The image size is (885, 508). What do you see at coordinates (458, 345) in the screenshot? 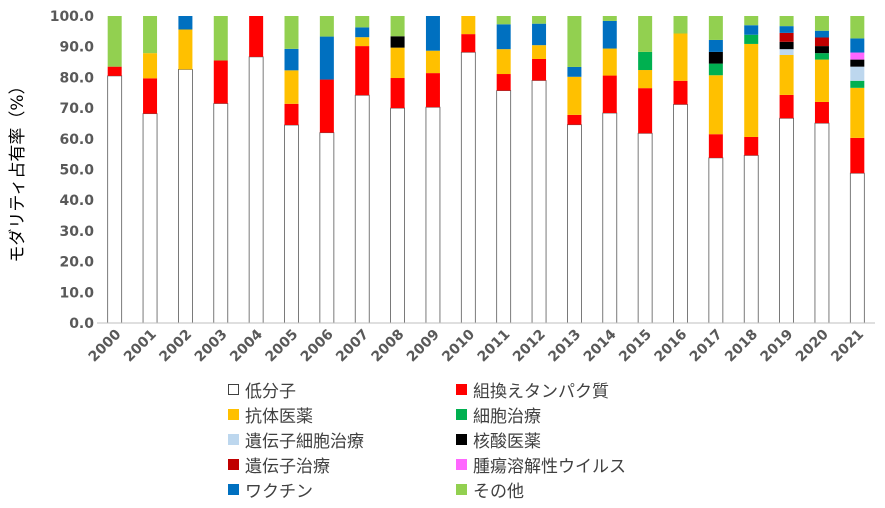
I see `x-tick-label: 2010` at bounding box center [458, 345].